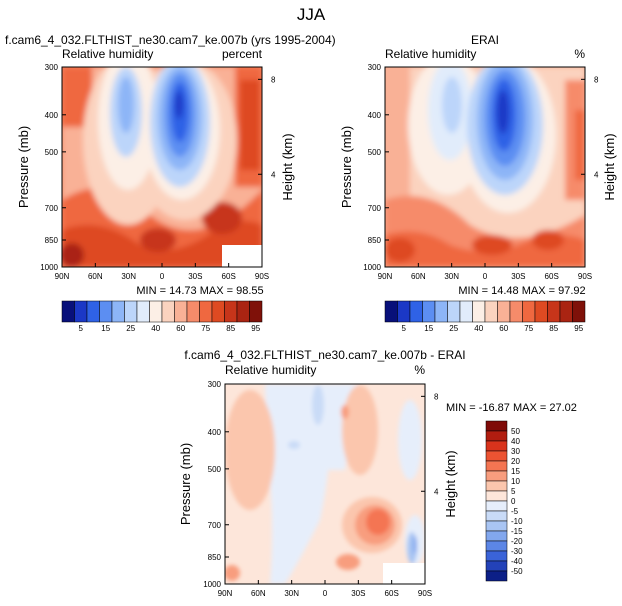  Describe the element at coordinates (521, 291) in the screenshot. I see `stats-label: MIN = 14.48 MAX = 97.92` at that location.